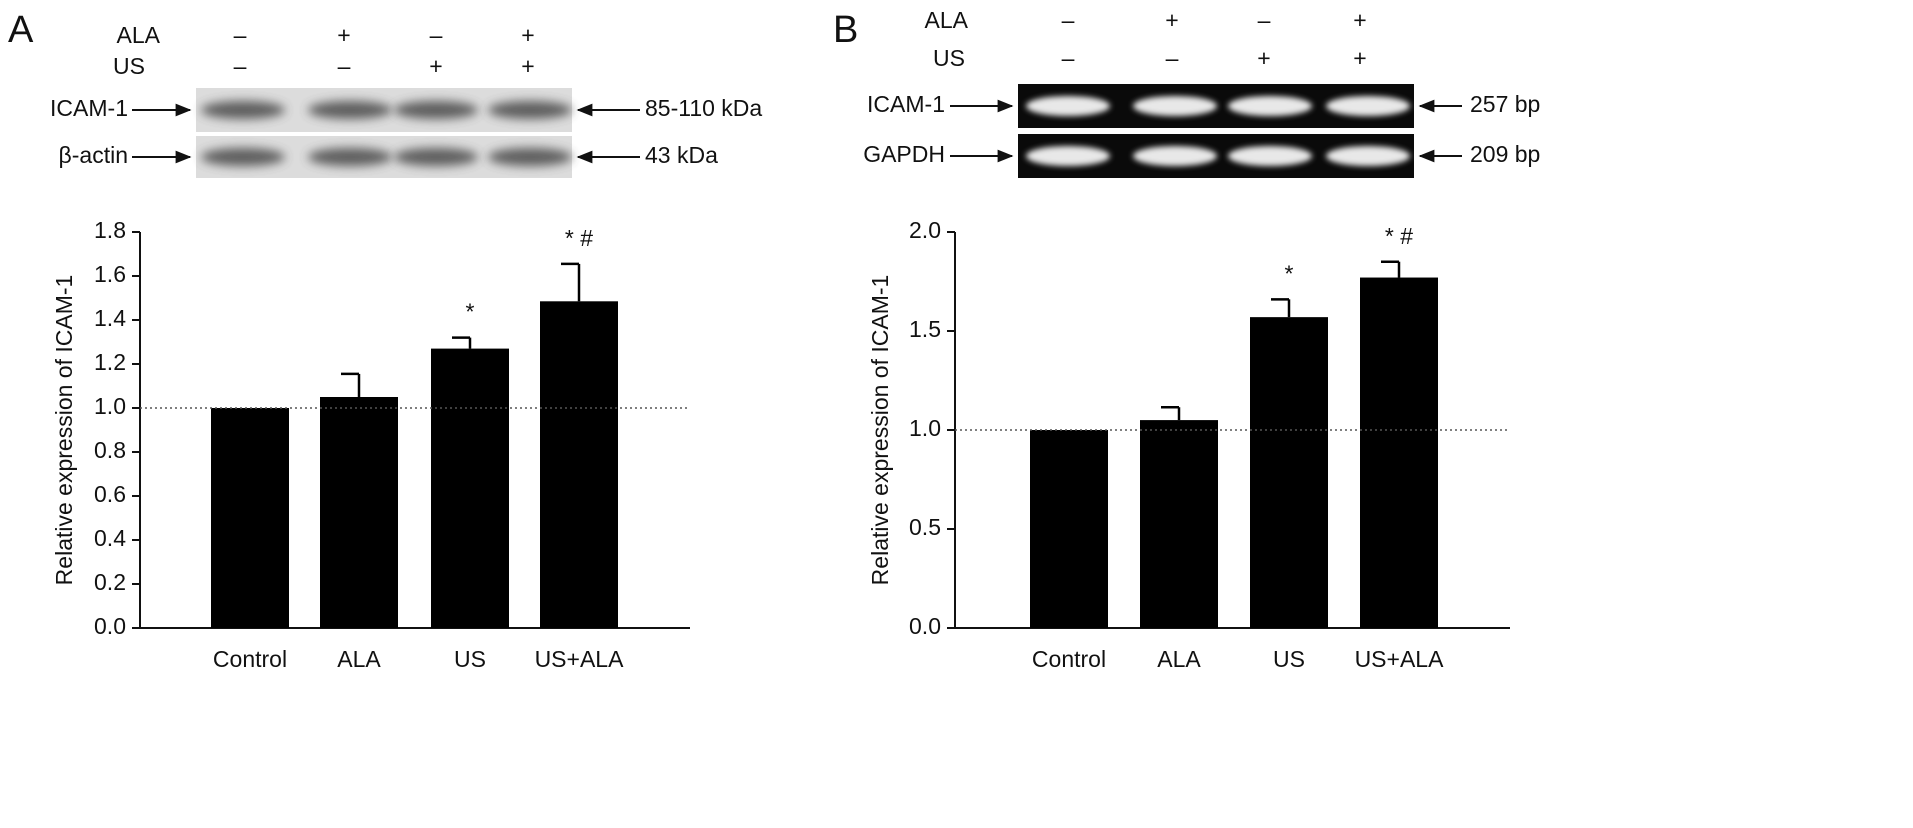 The width and height of the screenshot is (1913, 828). I want to click on y-tick-label: 1.4, so click(110, 318).